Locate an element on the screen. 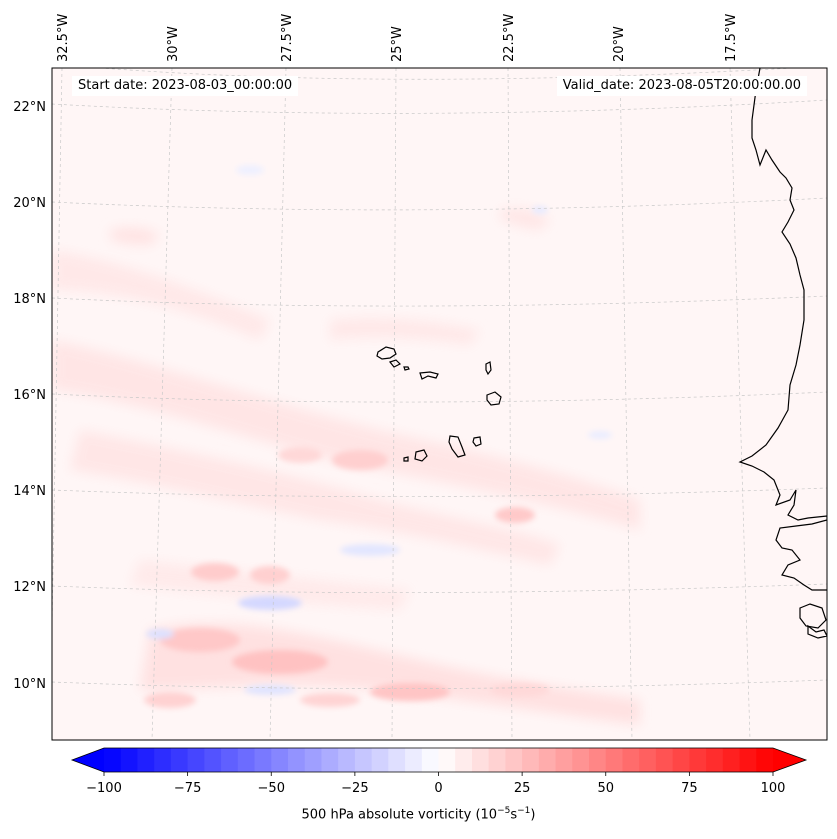 The image size is (837, 839). lat-label-10: 10°N is located at coordinates (29, 684).